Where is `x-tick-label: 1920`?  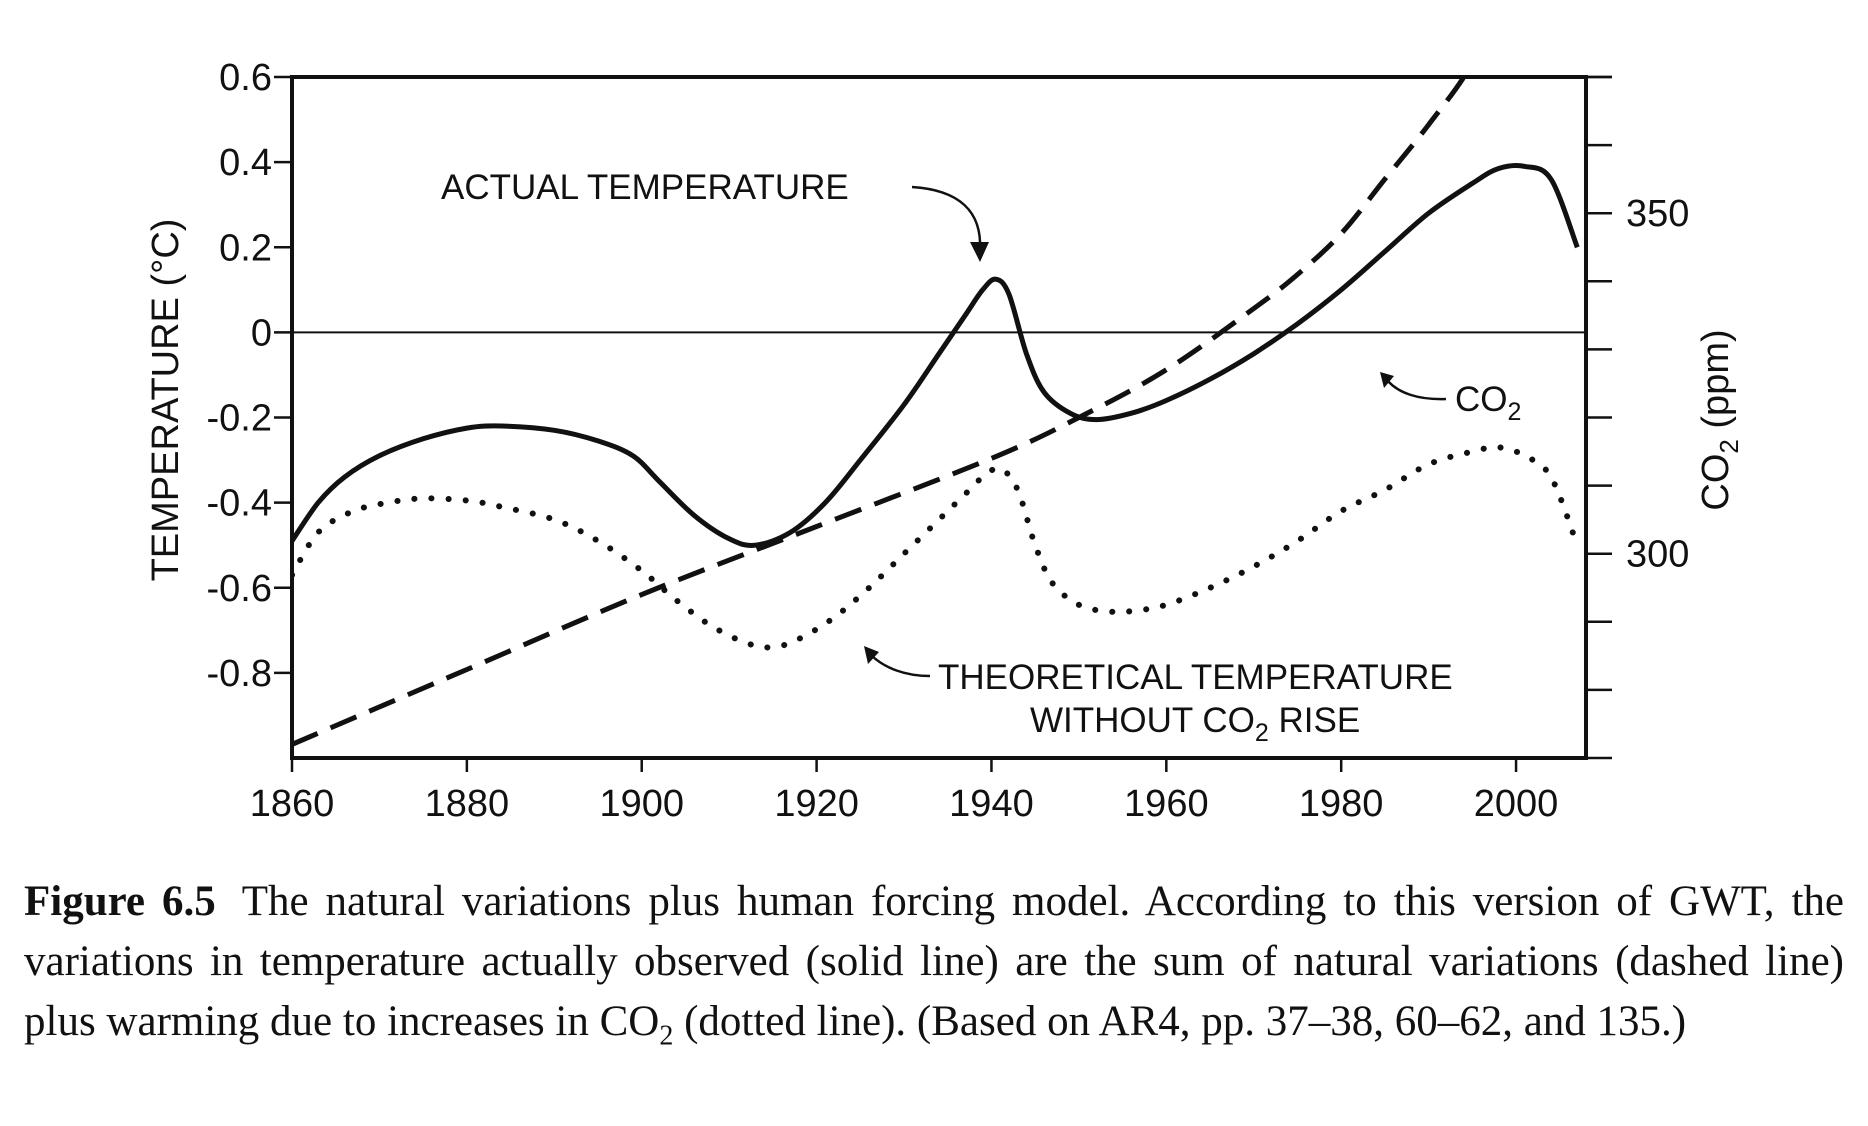
x-tick-label: 1920 is located at coordinates (816, 804).